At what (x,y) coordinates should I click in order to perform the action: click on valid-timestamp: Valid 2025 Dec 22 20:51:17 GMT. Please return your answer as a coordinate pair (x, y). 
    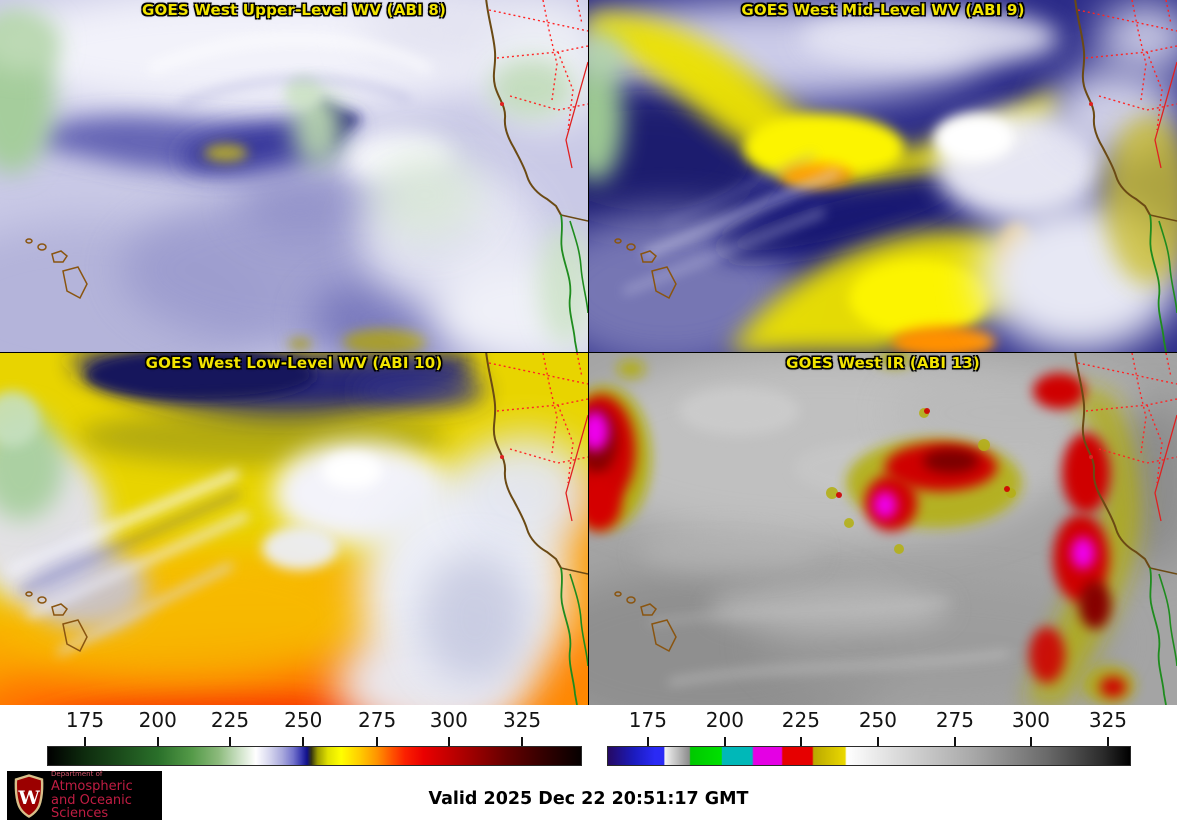
    Looking at the image, I should click on (588, 799).